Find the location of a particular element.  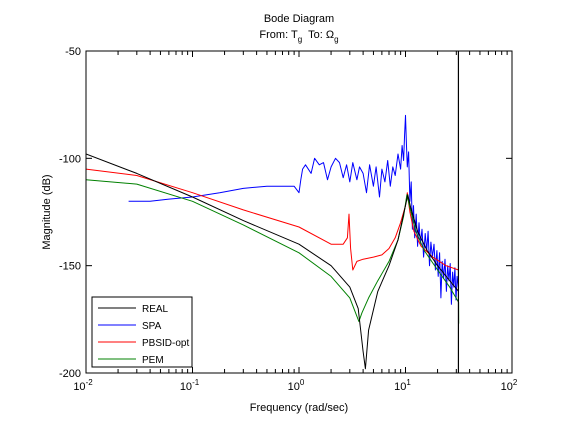

x-tick-label: 10⁻² is located at coordinates (83, 385).